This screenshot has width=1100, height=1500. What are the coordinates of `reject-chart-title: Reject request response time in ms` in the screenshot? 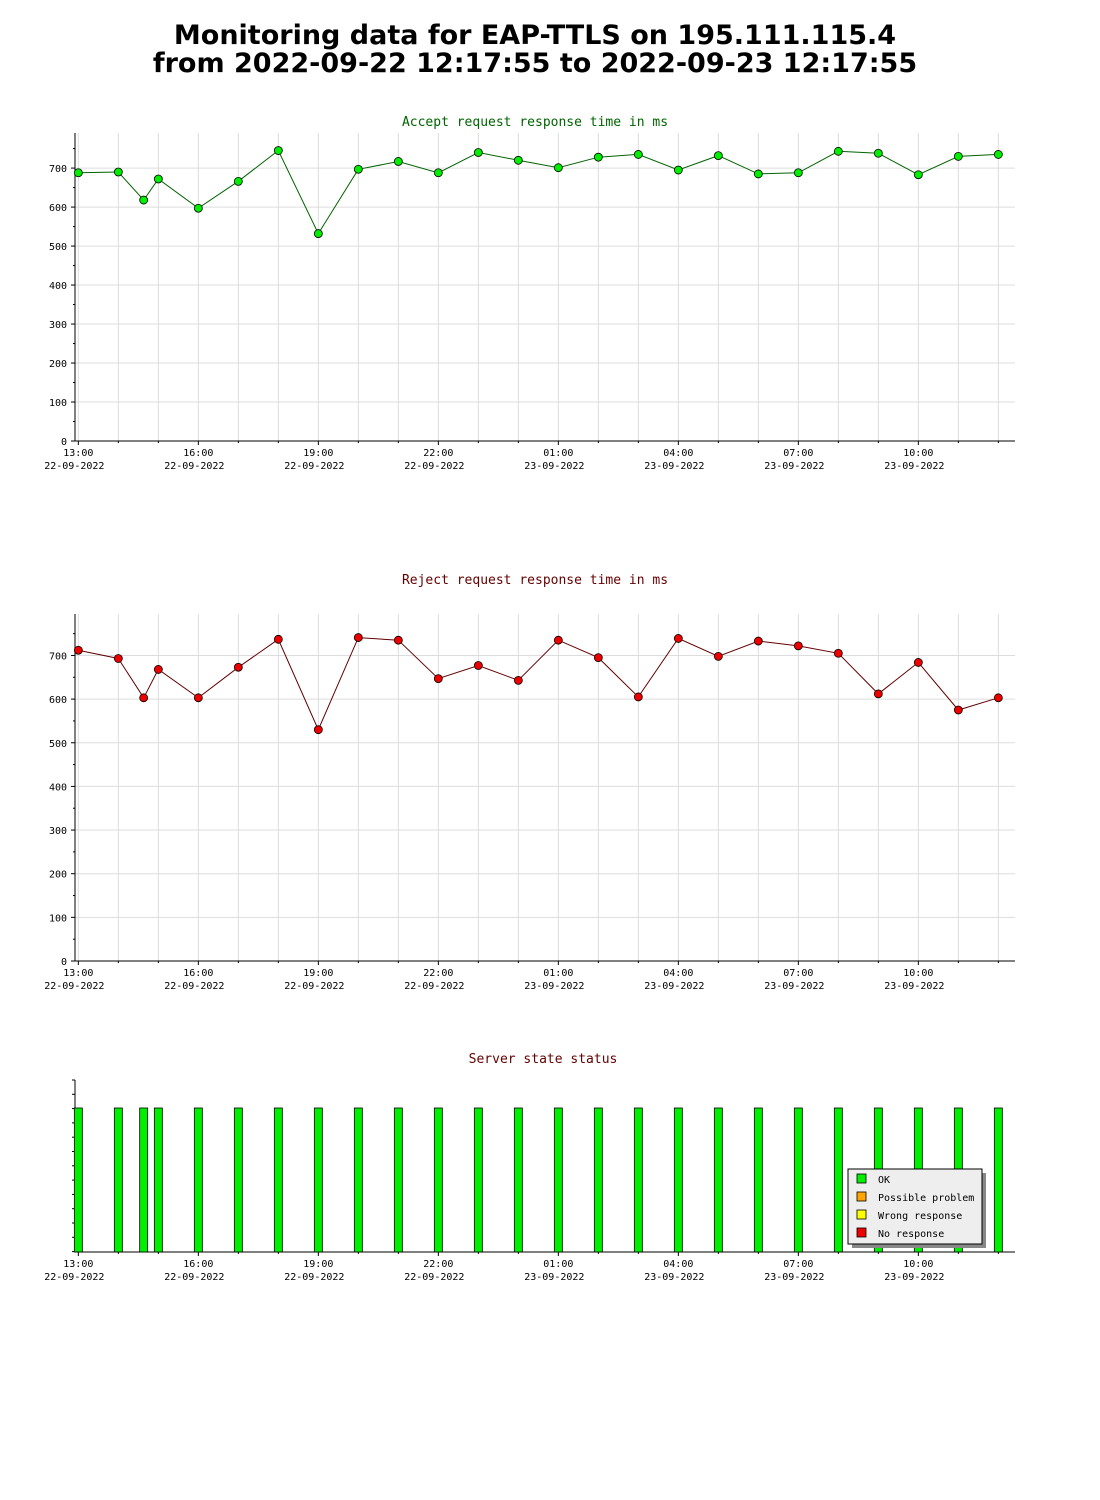 It's located at (535, 580).